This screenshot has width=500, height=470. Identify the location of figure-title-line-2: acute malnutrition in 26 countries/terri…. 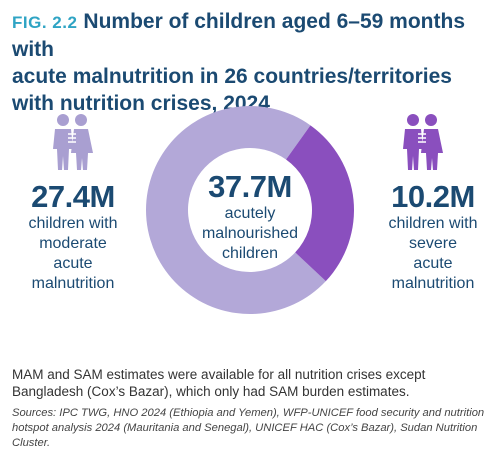
(232, 76).